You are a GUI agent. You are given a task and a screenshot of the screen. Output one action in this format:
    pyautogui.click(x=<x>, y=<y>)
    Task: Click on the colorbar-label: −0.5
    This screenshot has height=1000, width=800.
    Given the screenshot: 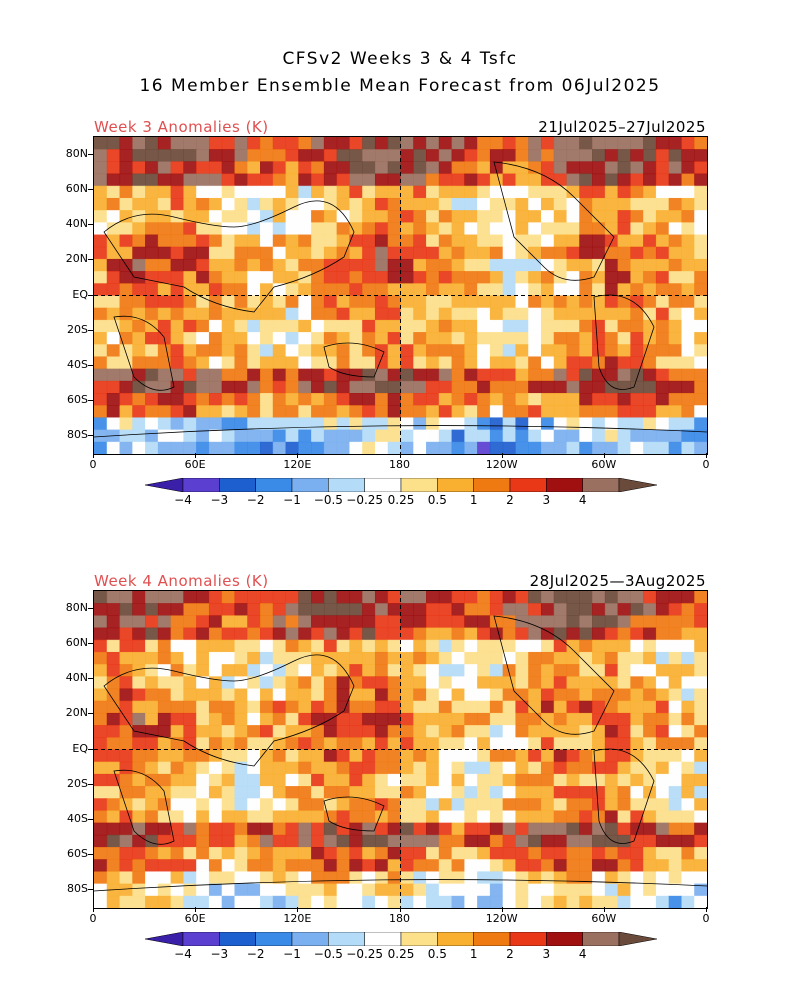 What is the action you would take?
    pyautogui.click(x=328, y=954)
    